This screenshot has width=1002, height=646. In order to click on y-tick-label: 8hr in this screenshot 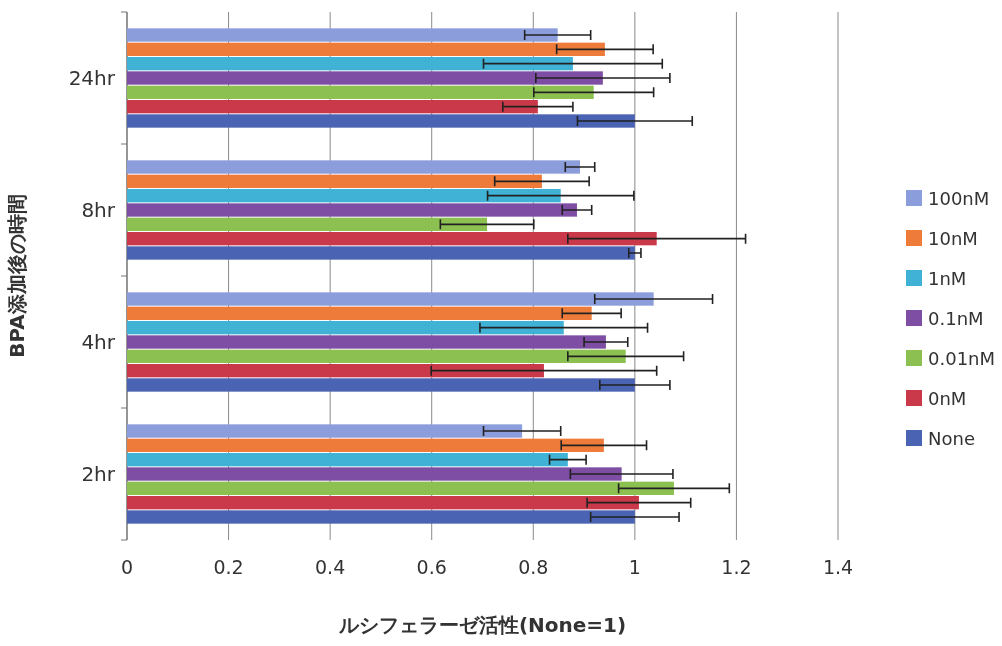, I will do `click(98, 210)`.